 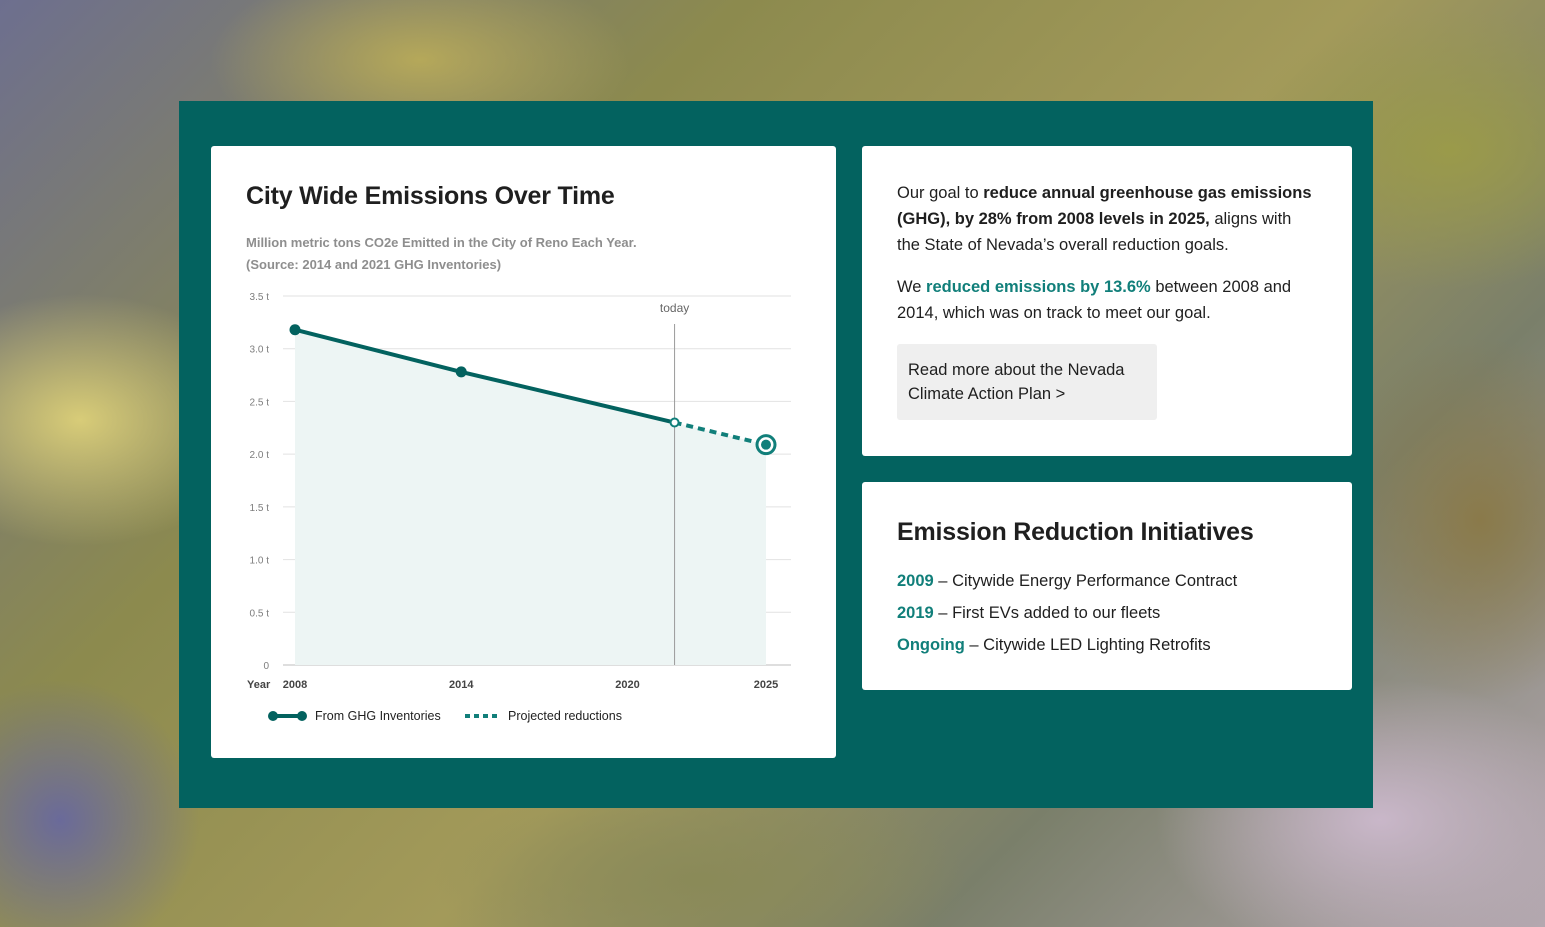 What do you see at coordinates (720, 433) in the screenshot?
I see `series-line-projected` at bounding box center [720, 433].